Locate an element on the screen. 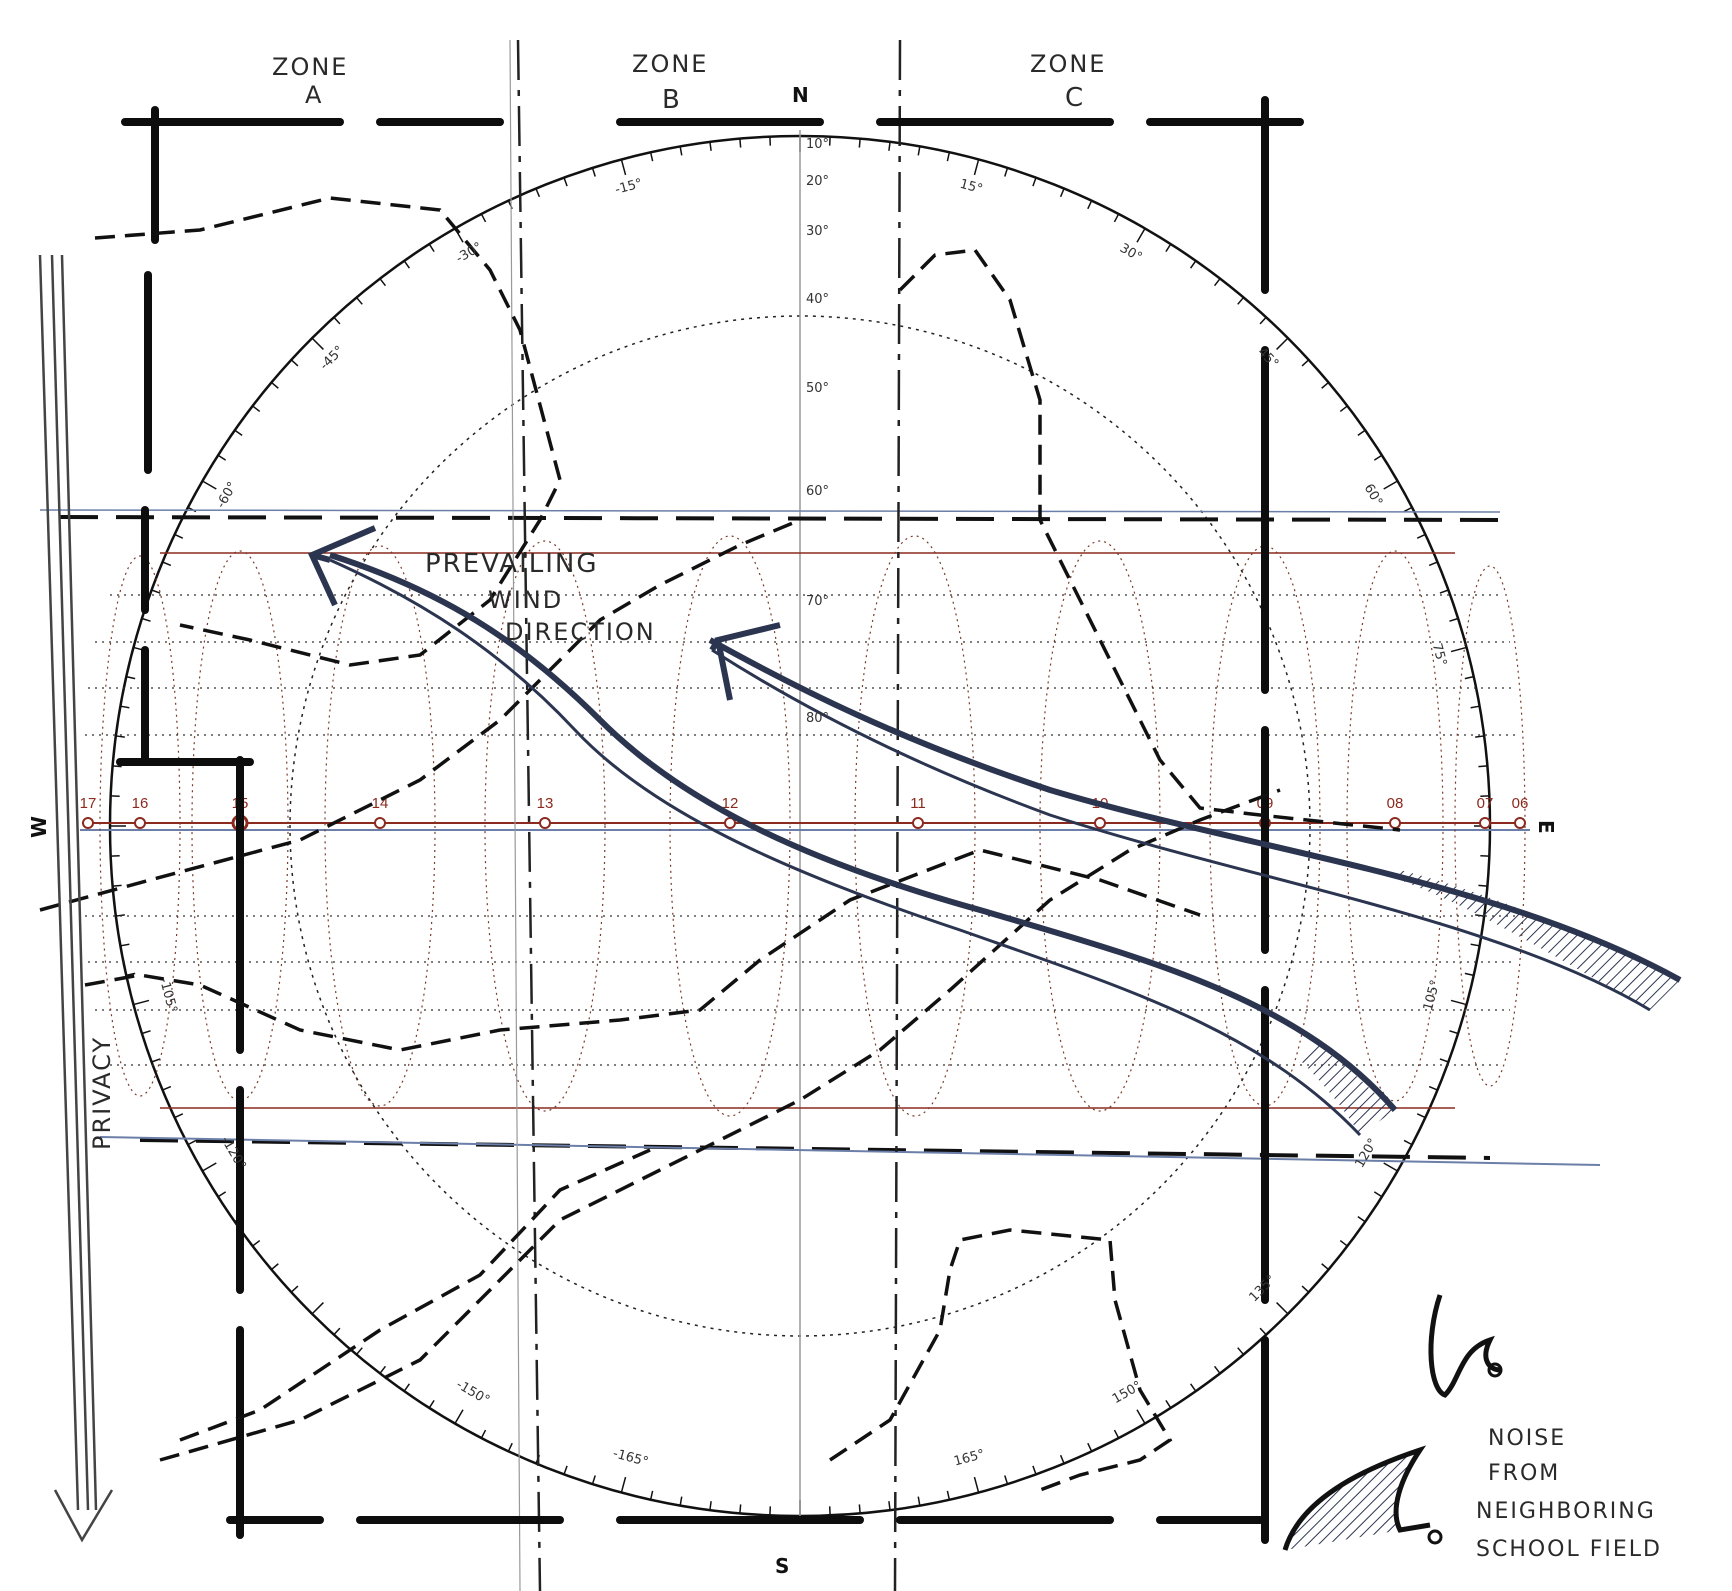 The width and height of the screenshot is (1732, 1591). azimuth-label: 15° is located at coordinates (971, 187).